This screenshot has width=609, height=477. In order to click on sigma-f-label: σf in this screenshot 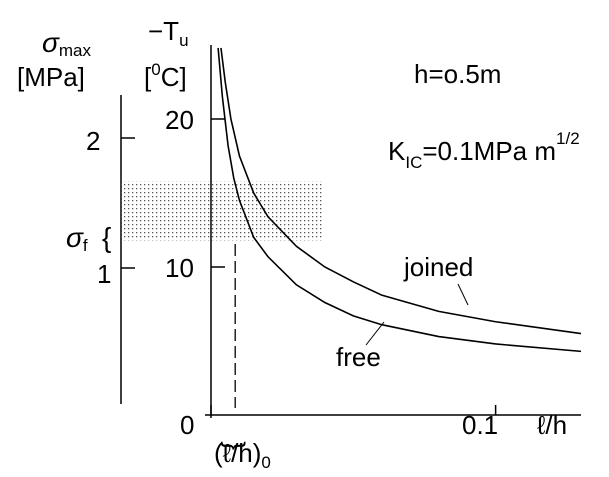, I will do `click(77, 238)`.